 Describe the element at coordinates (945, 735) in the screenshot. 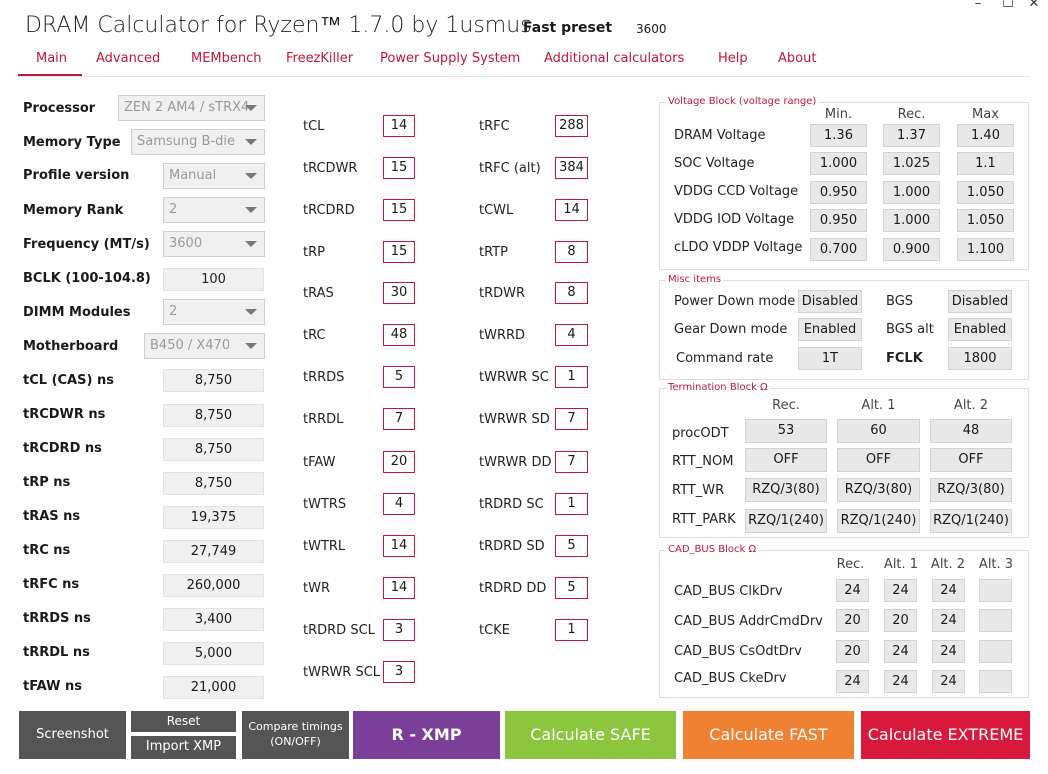

I see `calculate-extreme-button: Calculate EXTREME` at that location.